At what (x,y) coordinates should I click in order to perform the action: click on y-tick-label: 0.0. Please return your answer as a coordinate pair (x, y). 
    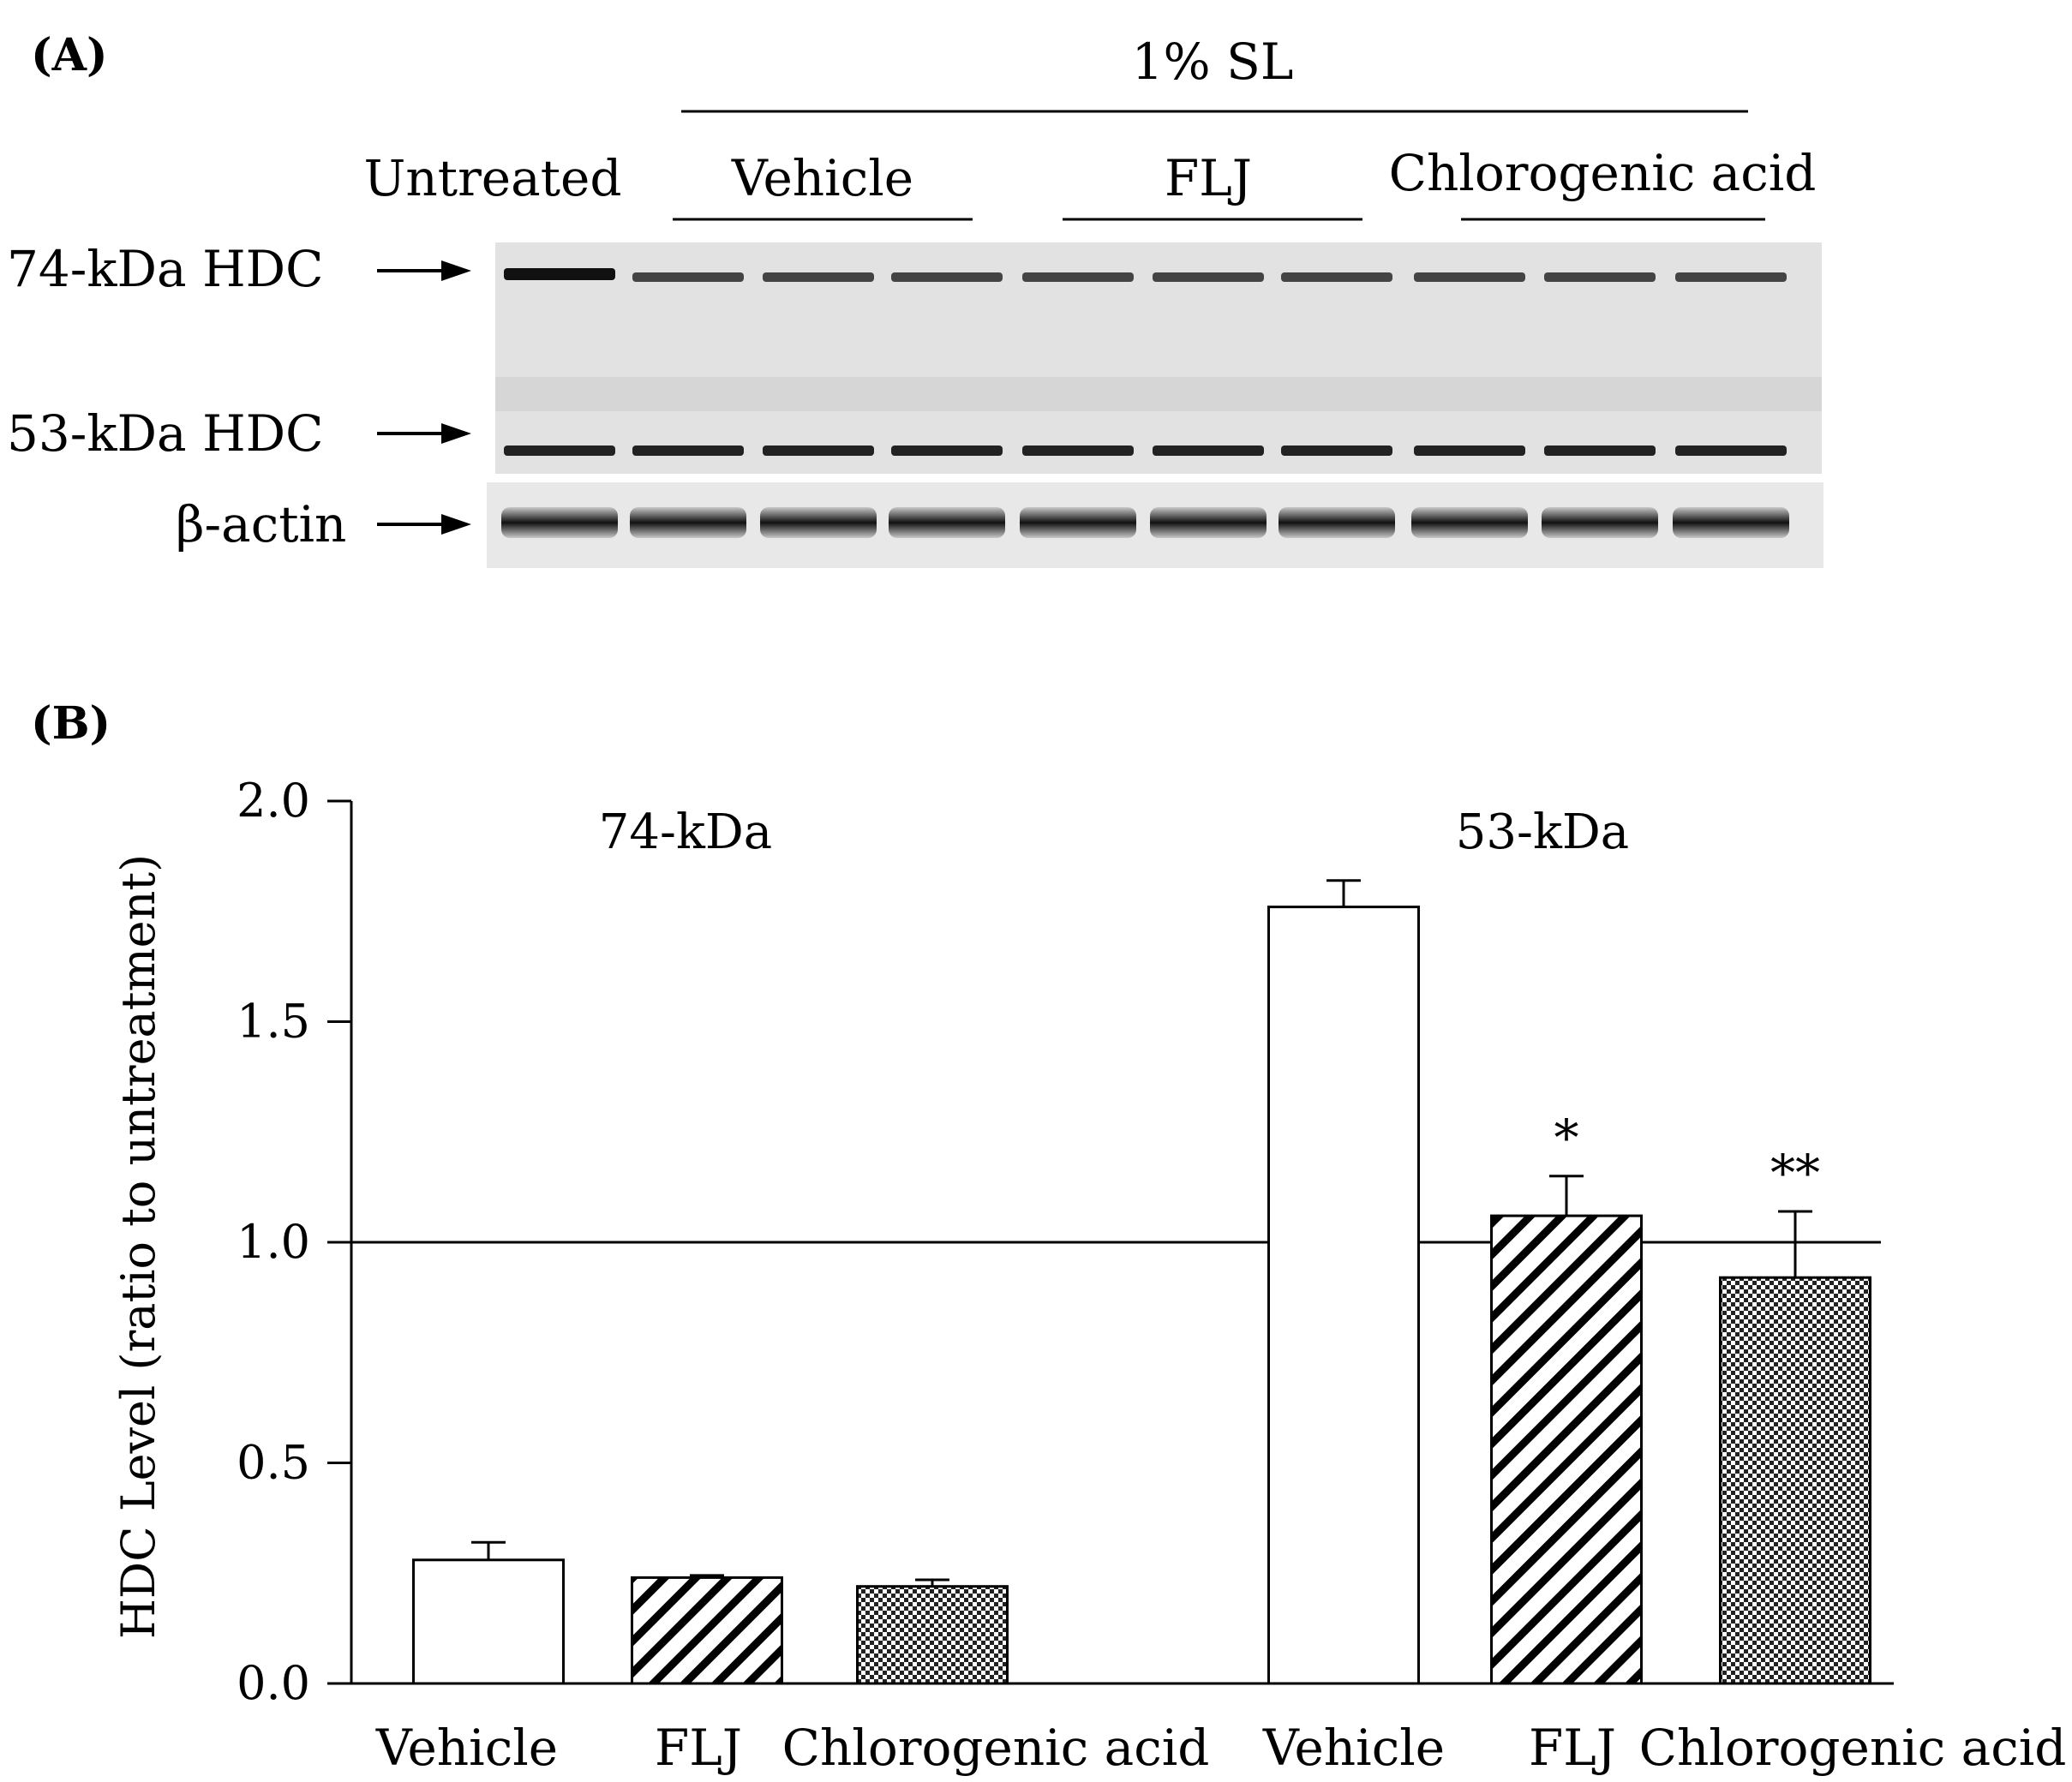
    Looking at the image, I should click on (273, 1683).